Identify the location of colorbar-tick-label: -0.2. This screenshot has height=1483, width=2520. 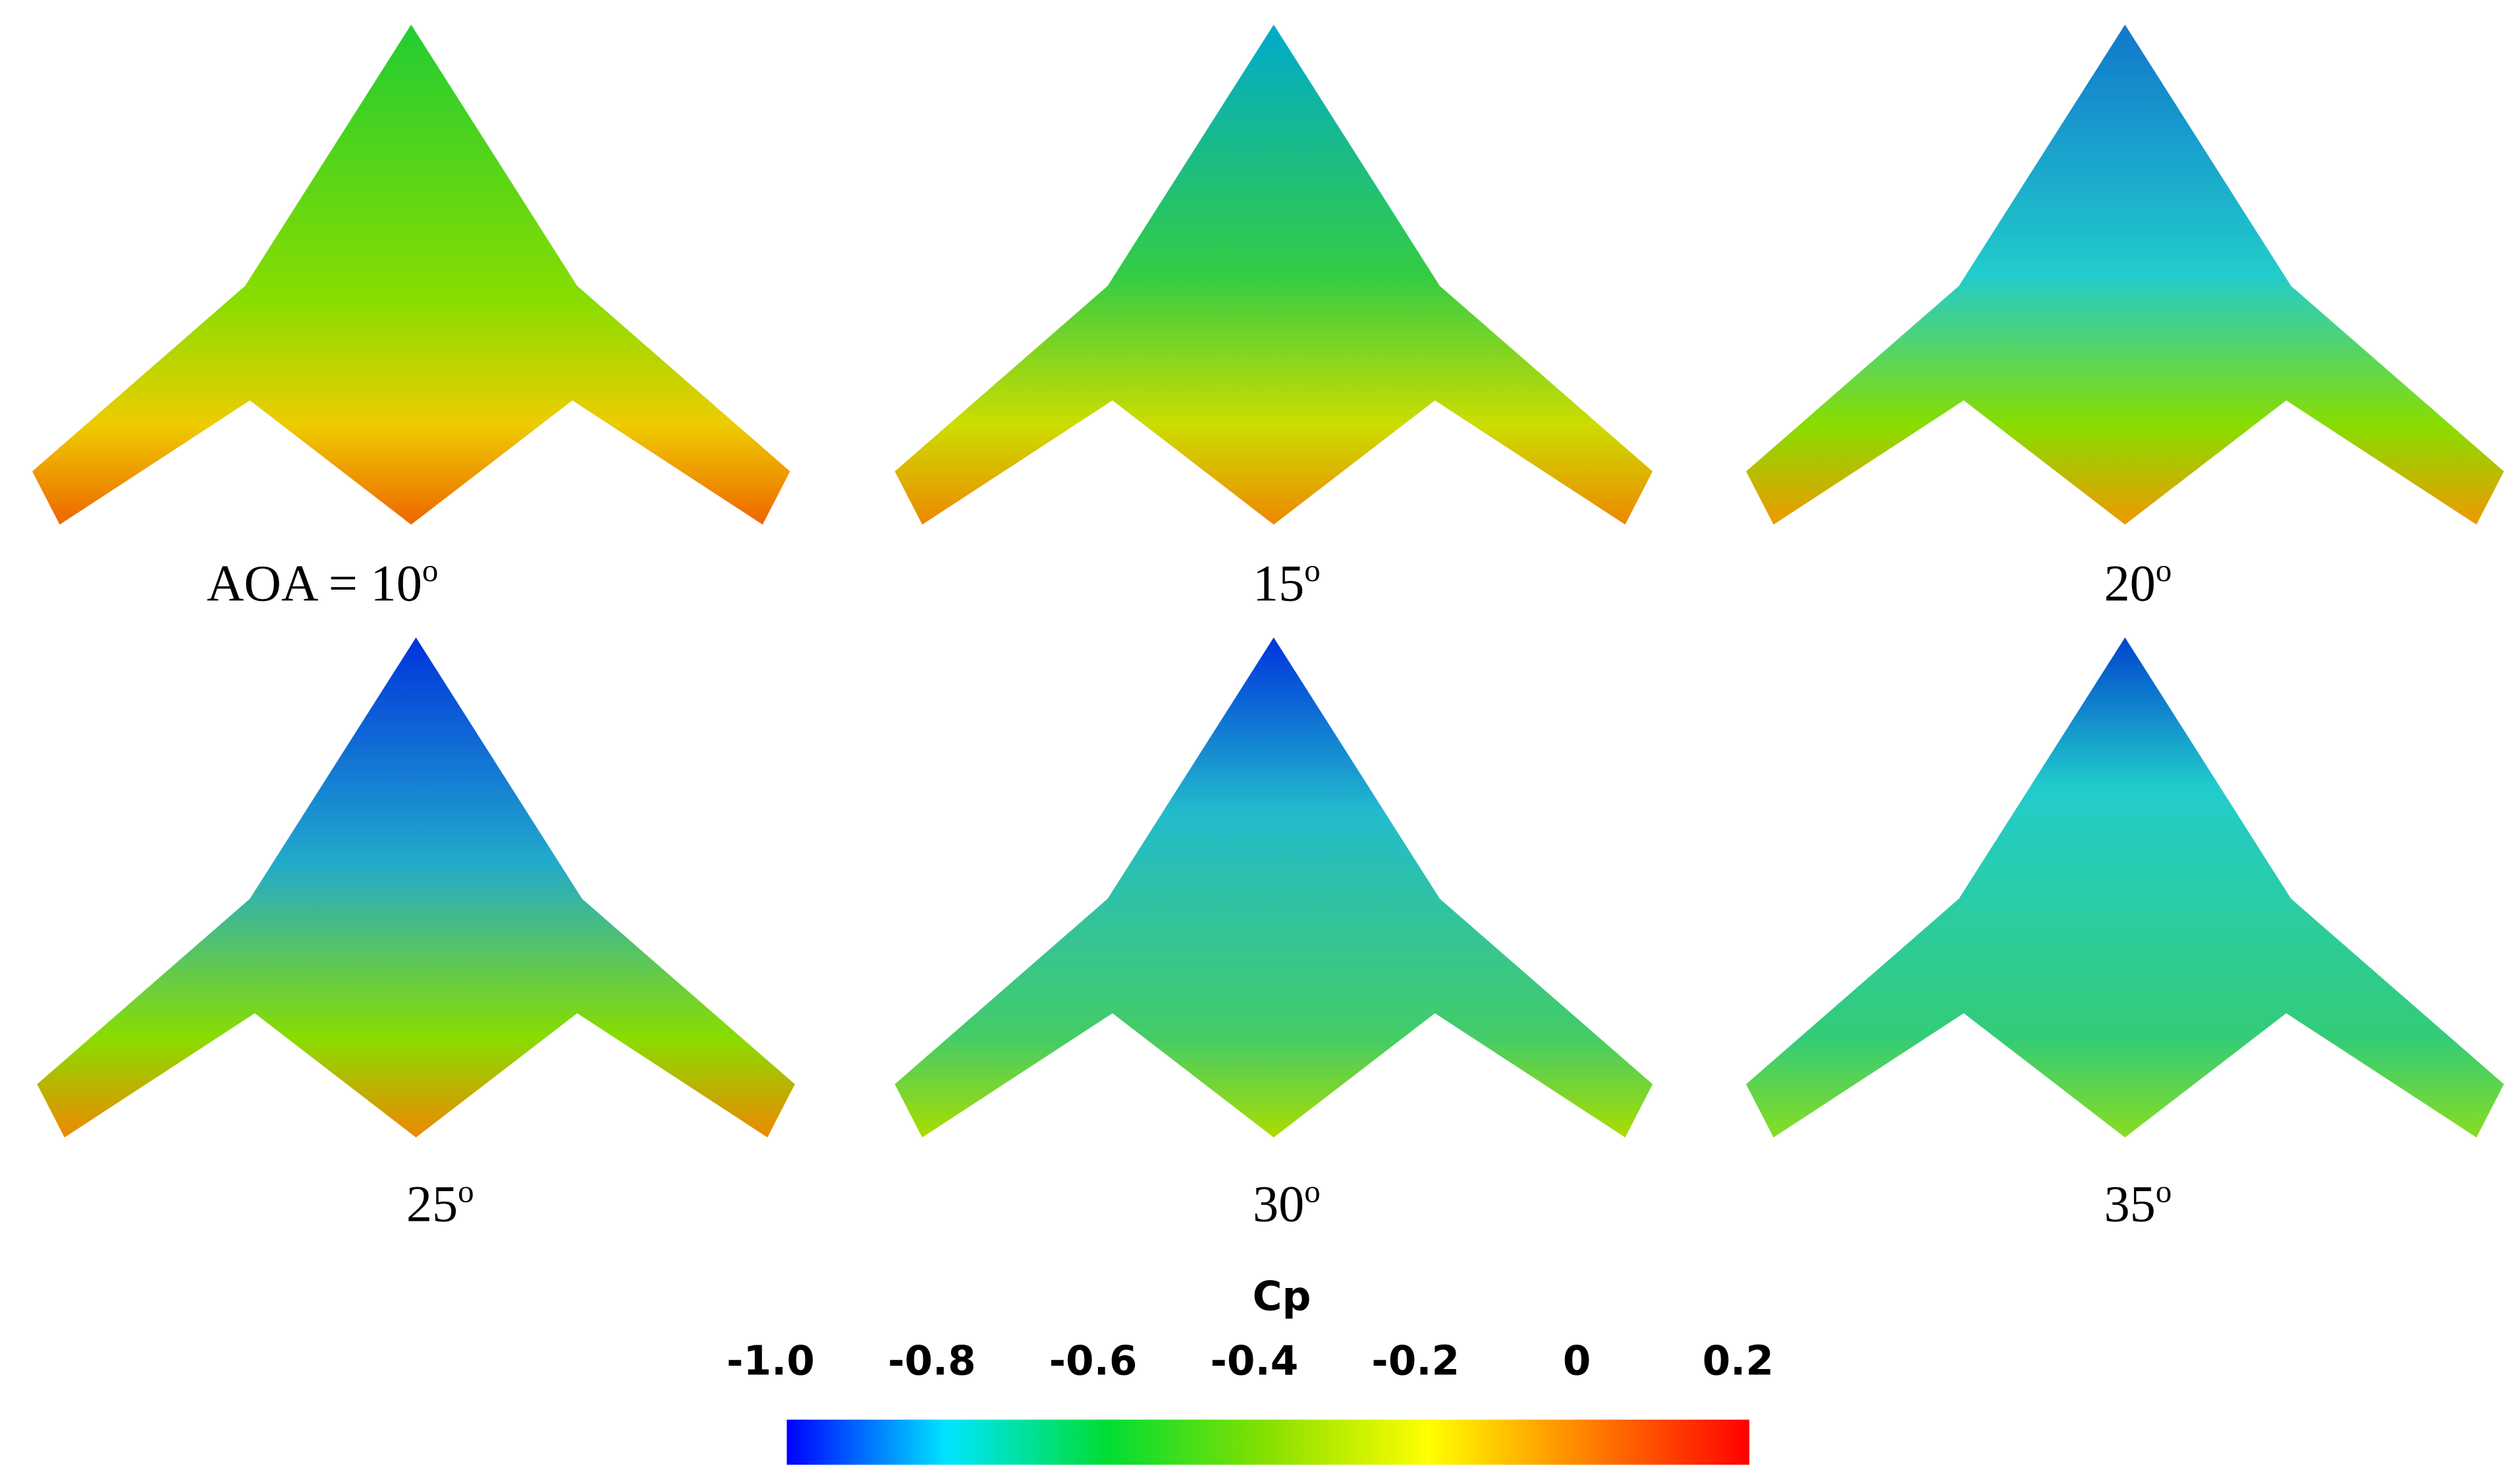
(1415, 1360).